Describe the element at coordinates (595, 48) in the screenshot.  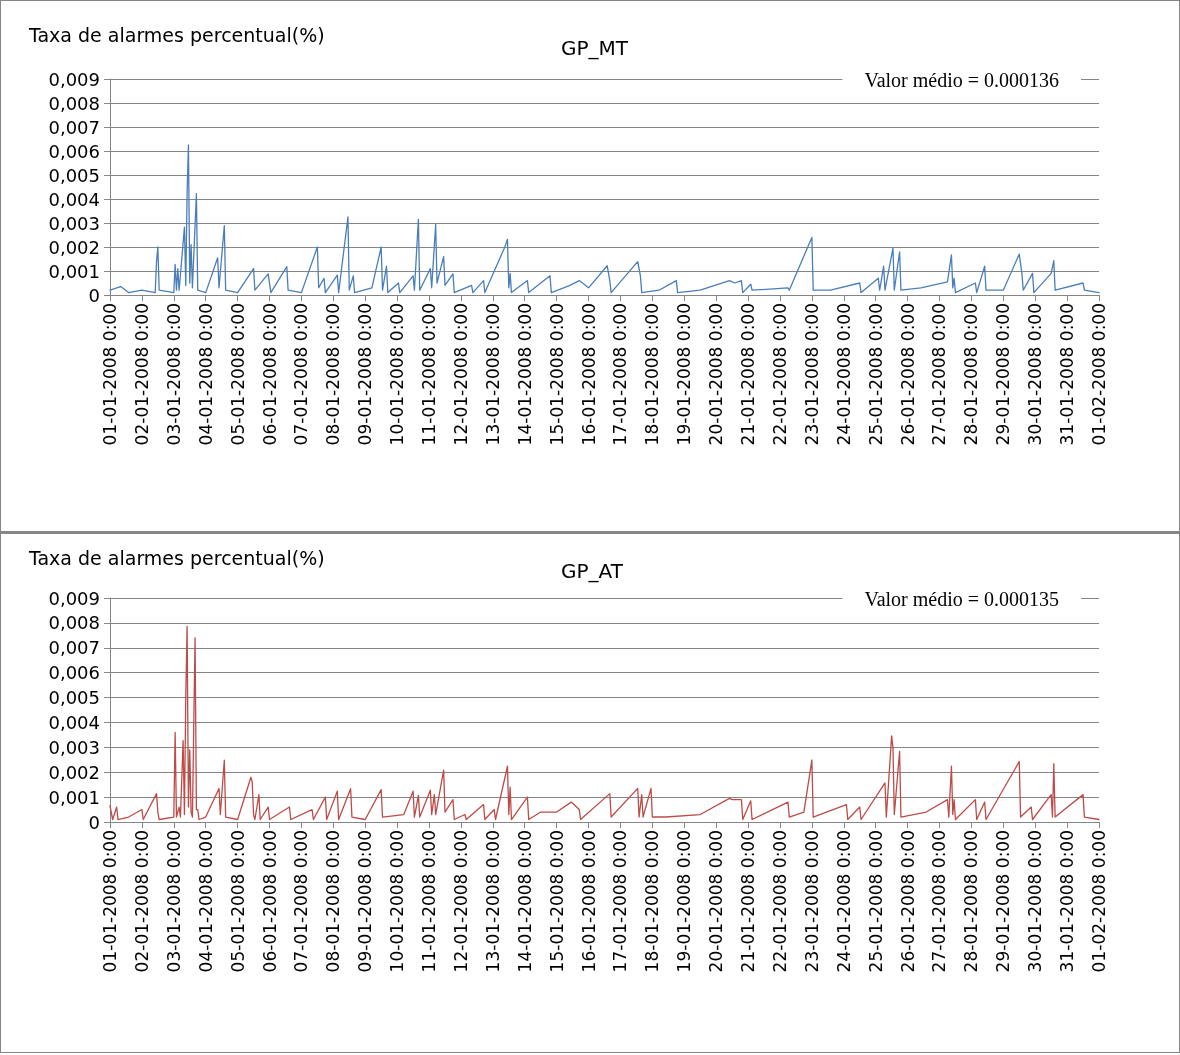
I see `chart-title: GP_MT` at that location.